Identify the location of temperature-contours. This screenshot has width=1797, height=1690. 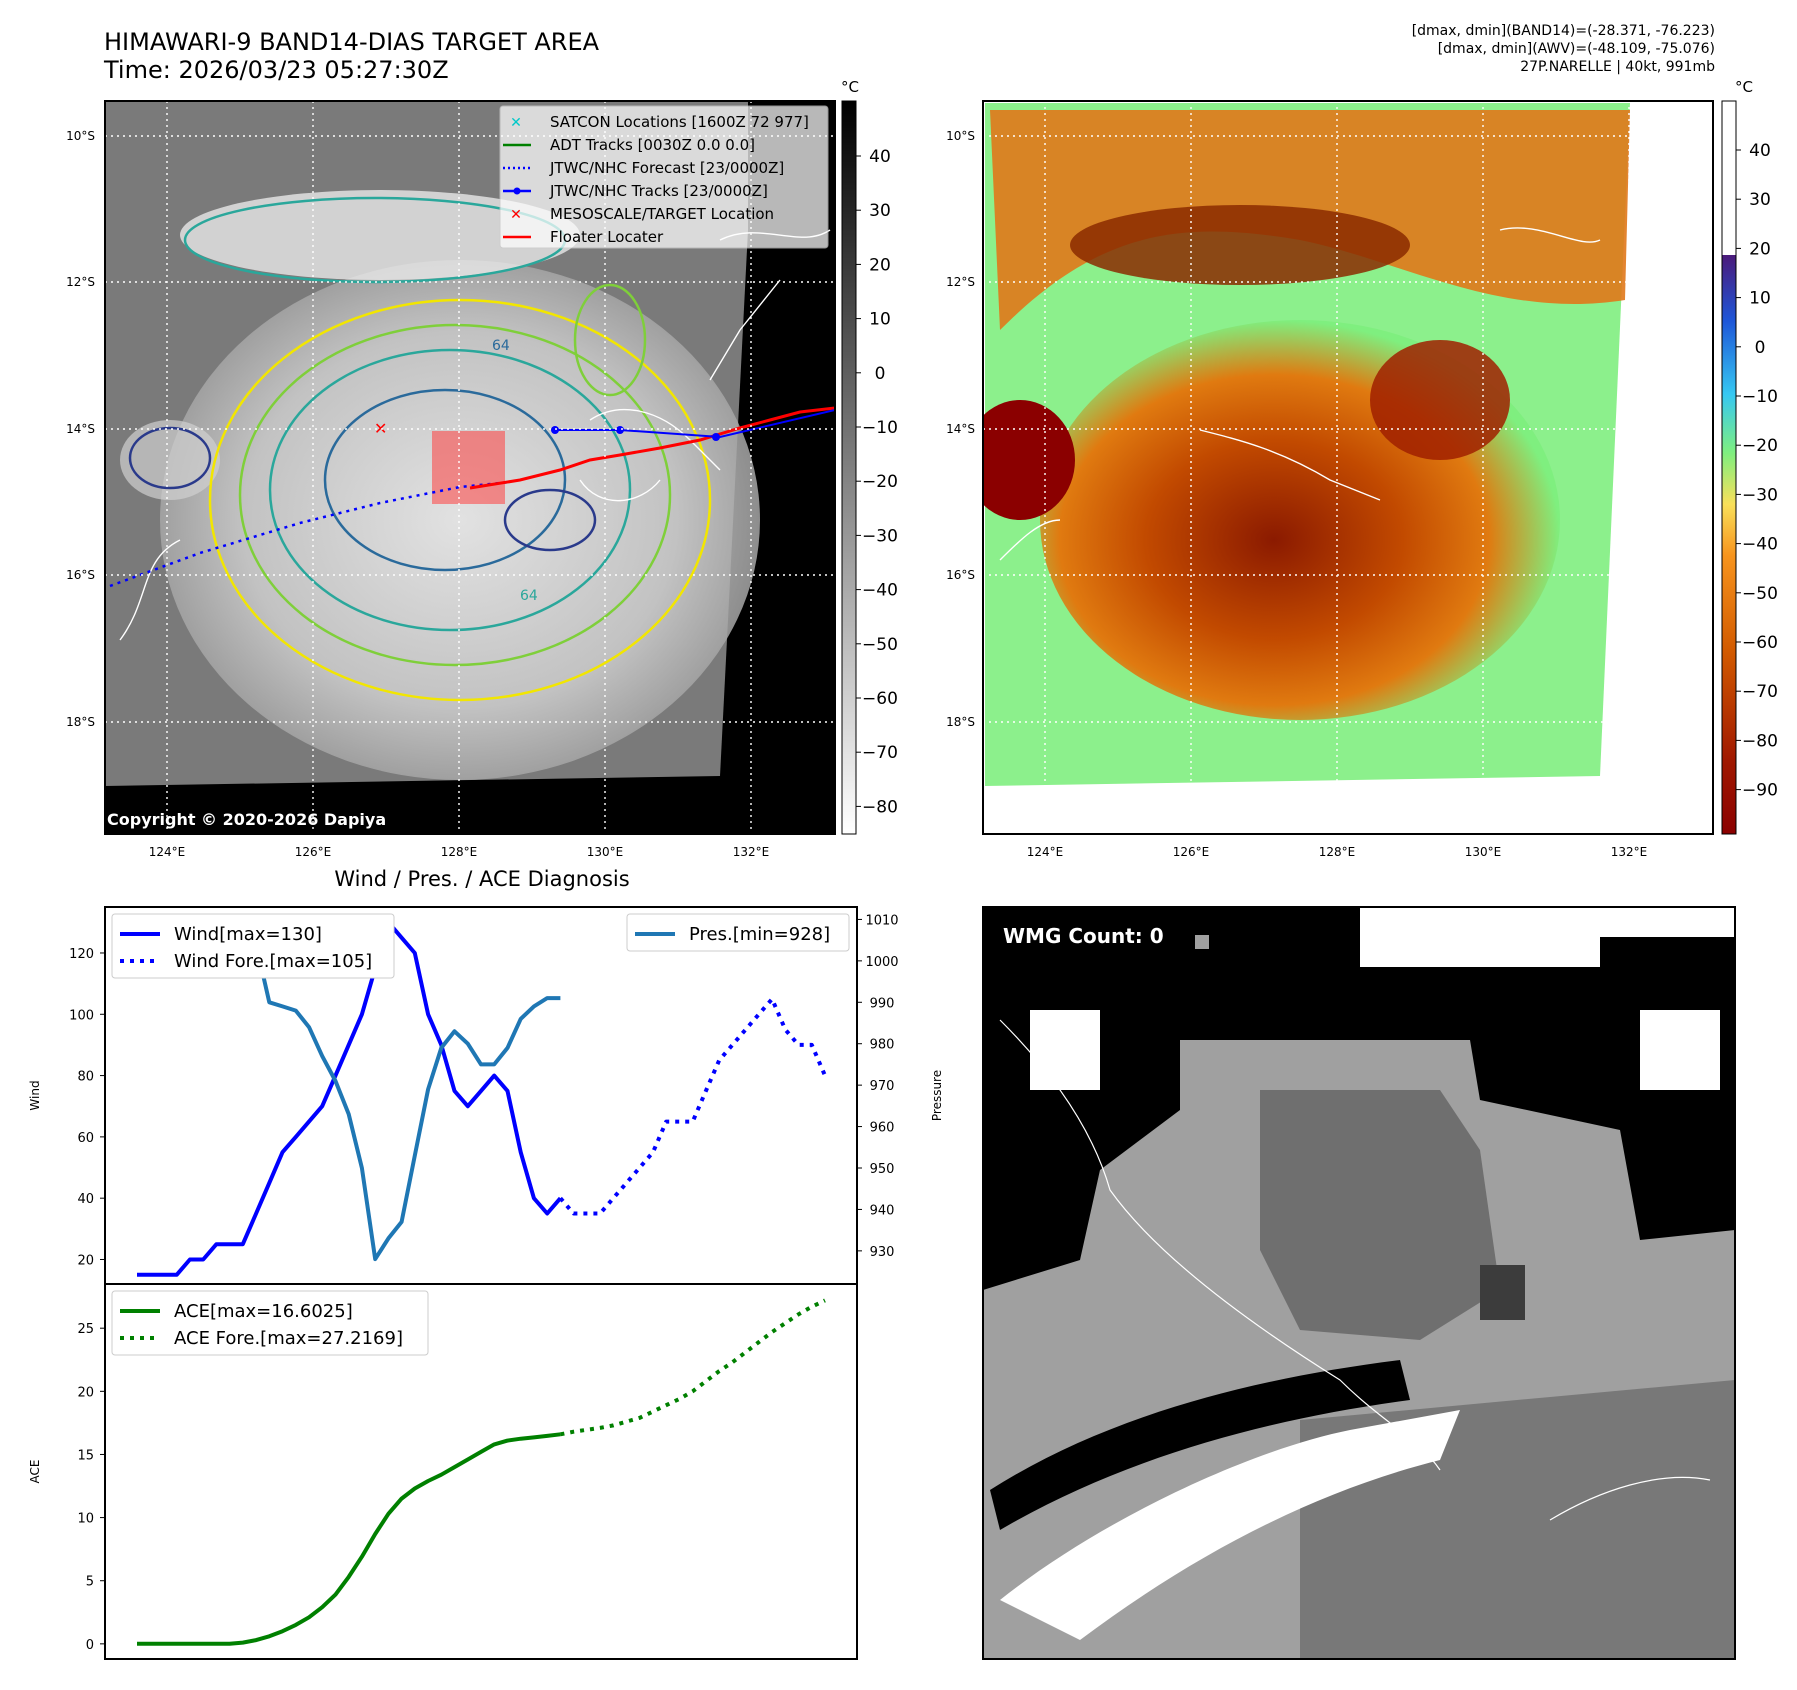
(420, 449).